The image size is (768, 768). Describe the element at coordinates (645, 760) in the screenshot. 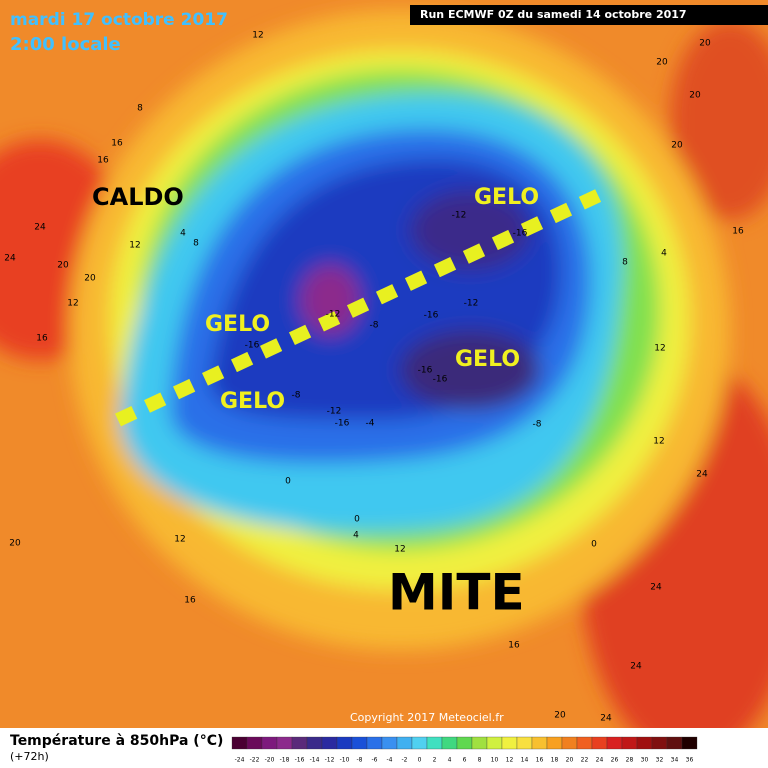

I see `legend-label: 30` at that location.